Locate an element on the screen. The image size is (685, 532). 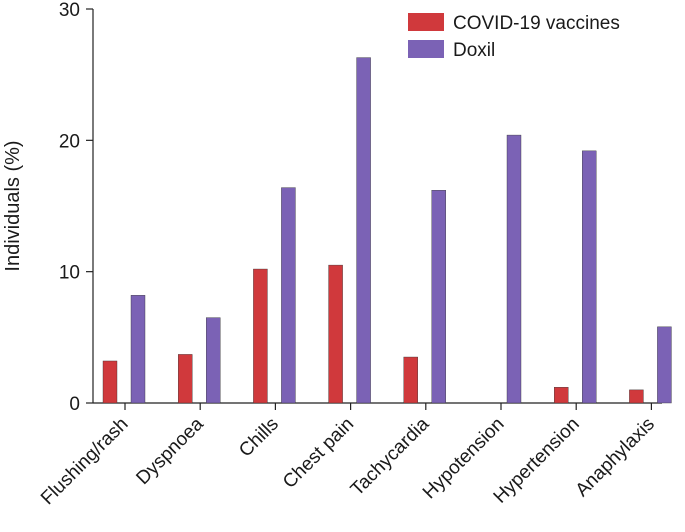
x-category-label: Dyspnoea is located at coordinates (170, 451).